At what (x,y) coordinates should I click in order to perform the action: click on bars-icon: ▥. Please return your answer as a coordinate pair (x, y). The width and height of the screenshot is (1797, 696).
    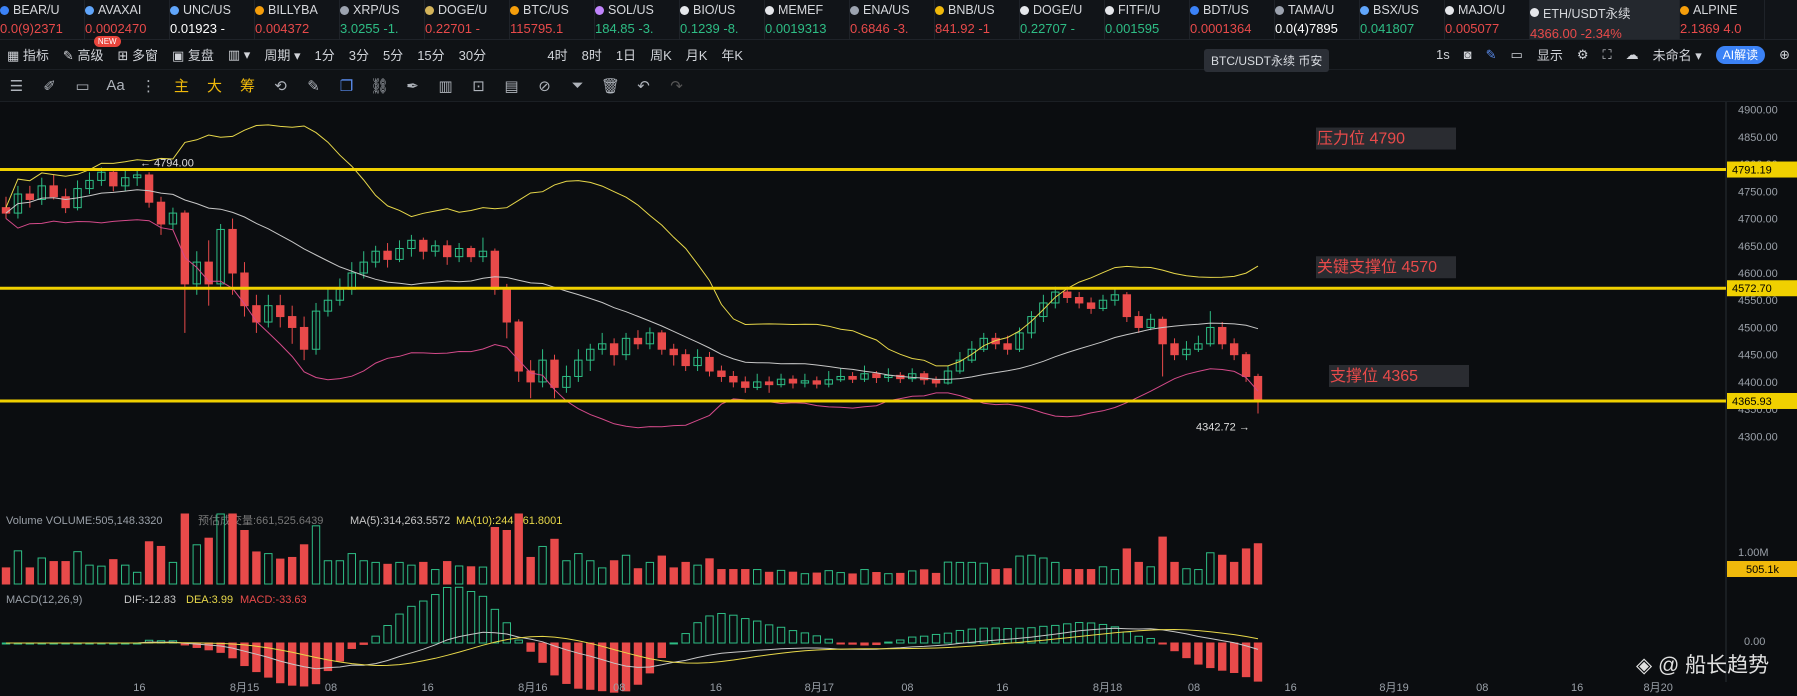
    Looking at the image, I should click on (445, 86).